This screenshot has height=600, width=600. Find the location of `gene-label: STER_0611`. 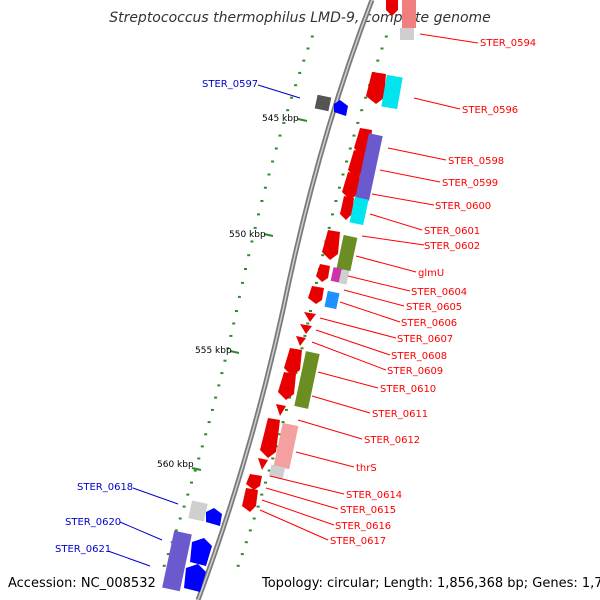

gene-label: STER_0611 is located at coordinates (400, 414).